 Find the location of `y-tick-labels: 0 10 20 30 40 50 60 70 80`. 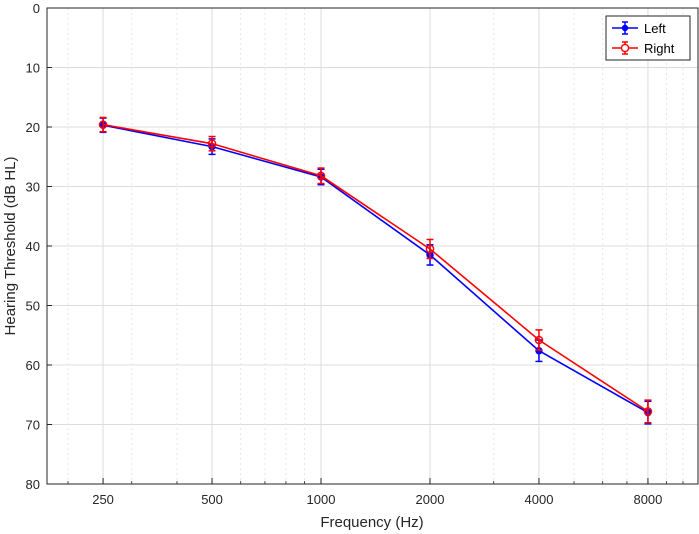

y-tick-labels: 0 10 20 30 40 50 60 70 80 is located at coordinates (33, 246).